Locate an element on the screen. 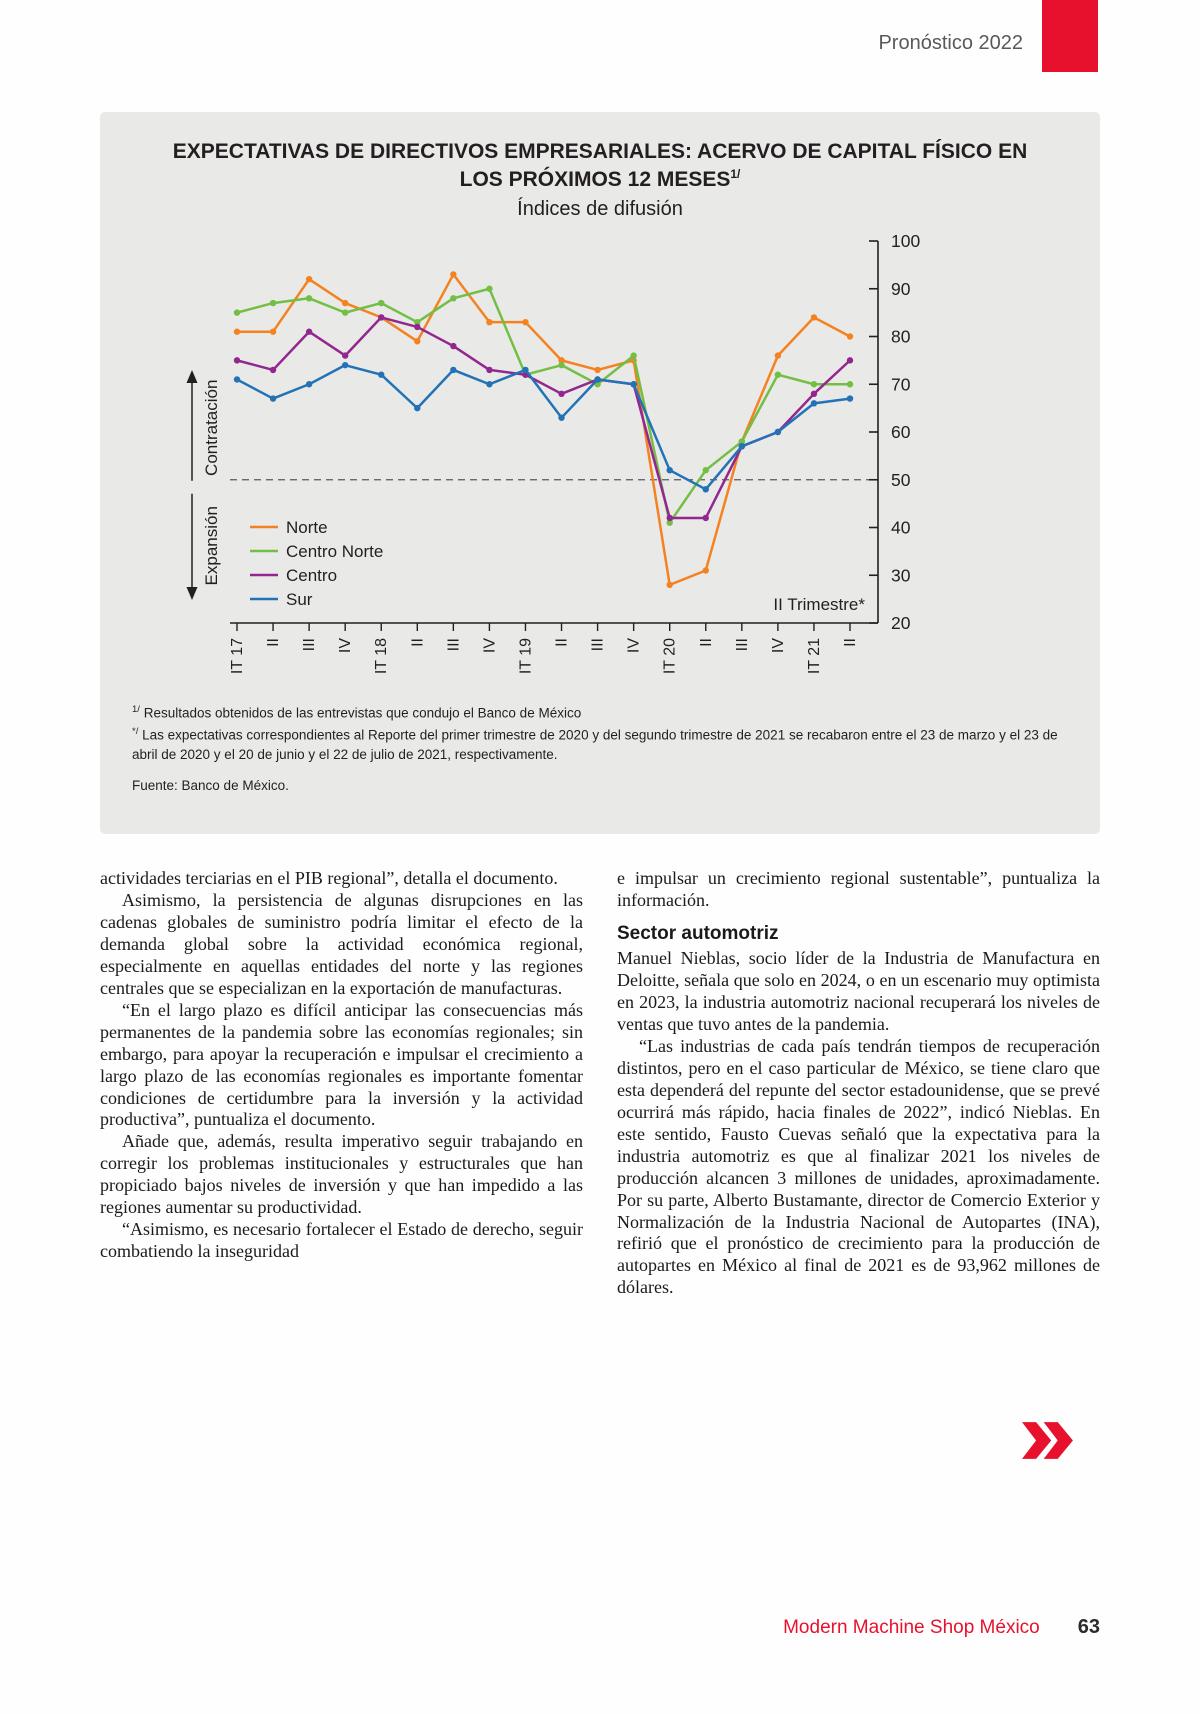  quarter-annotation: II Trimestre* is located at coordinates (819, 604).